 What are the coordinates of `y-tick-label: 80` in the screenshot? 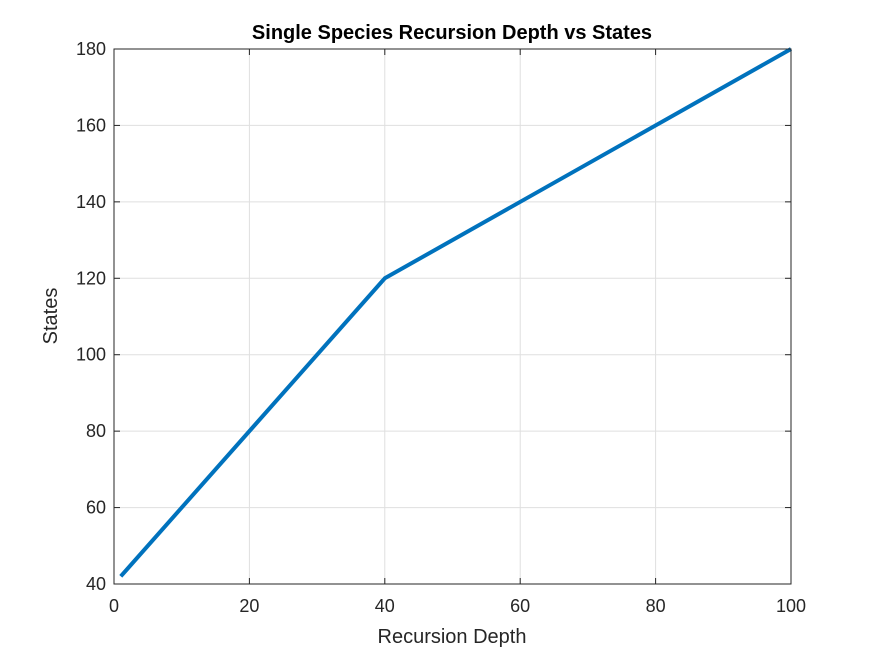 It's located at (96, 431).